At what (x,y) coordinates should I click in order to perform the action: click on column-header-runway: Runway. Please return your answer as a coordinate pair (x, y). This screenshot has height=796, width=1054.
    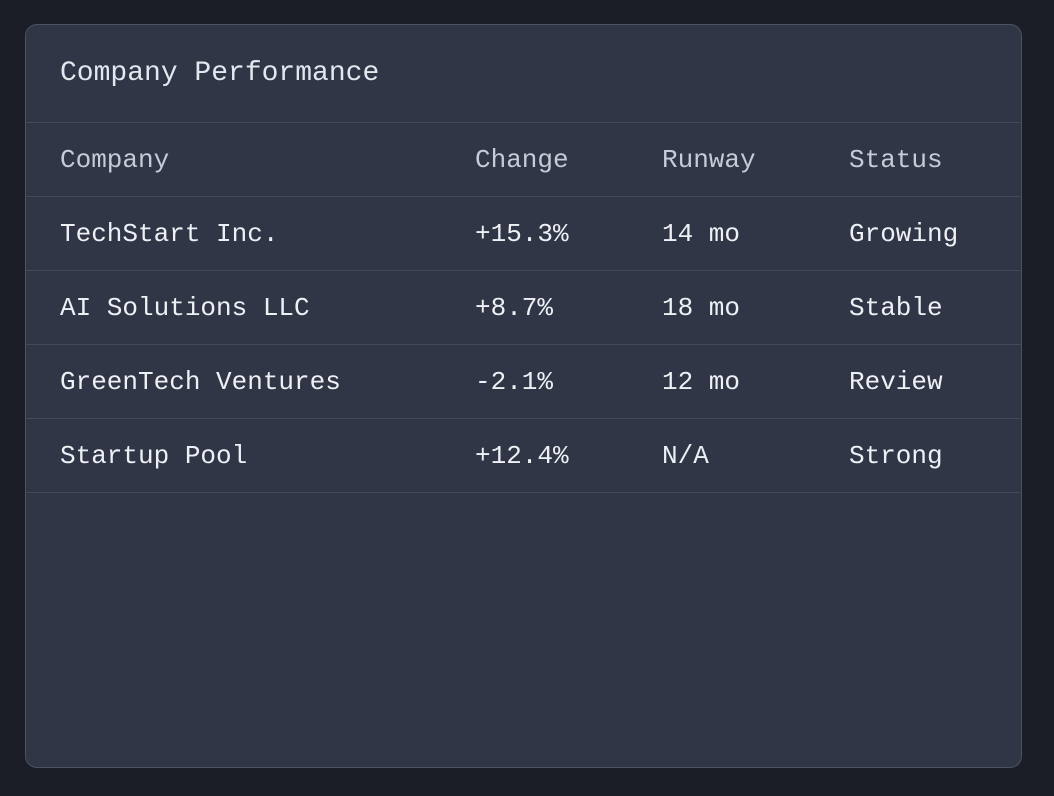
    Looking at the image, I should click on (755, 160).